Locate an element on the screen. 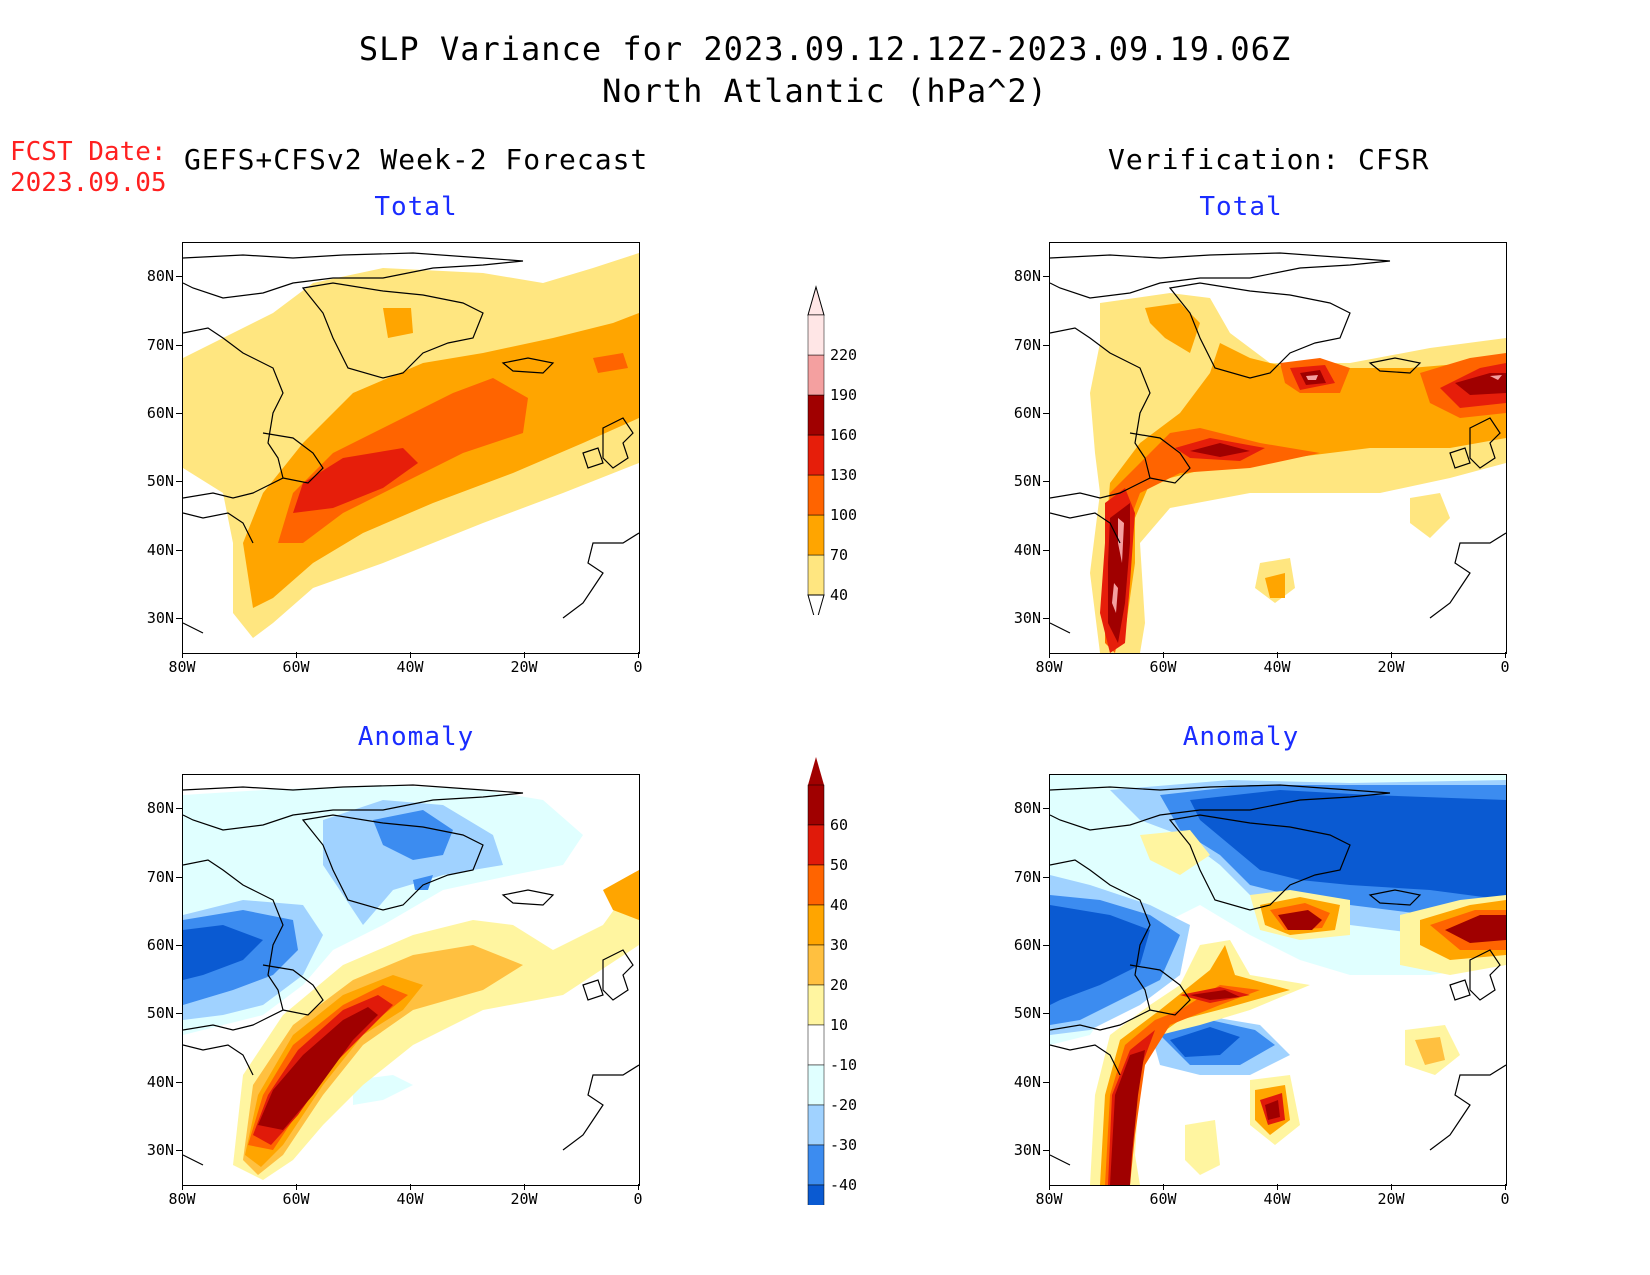 This screenshot has width=1650, height=1275. verification-anomaly-title: Anomaly is located at coordinates (1241, 737).